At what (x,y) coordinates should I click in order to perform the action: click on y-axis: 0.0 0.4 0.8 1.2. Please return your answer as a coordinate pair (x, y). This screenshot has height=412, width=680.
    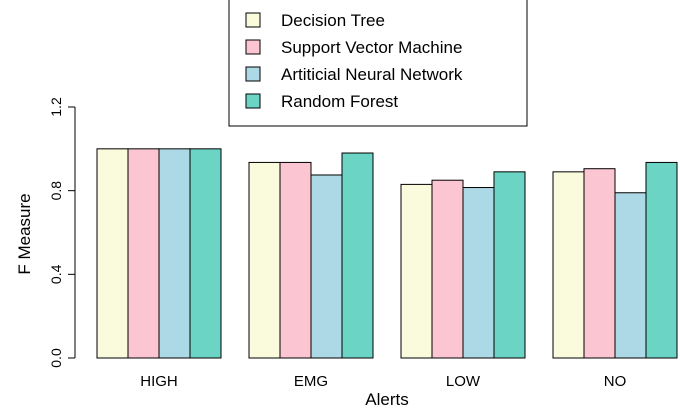
    Looking at the image, I should click on (62, 232).